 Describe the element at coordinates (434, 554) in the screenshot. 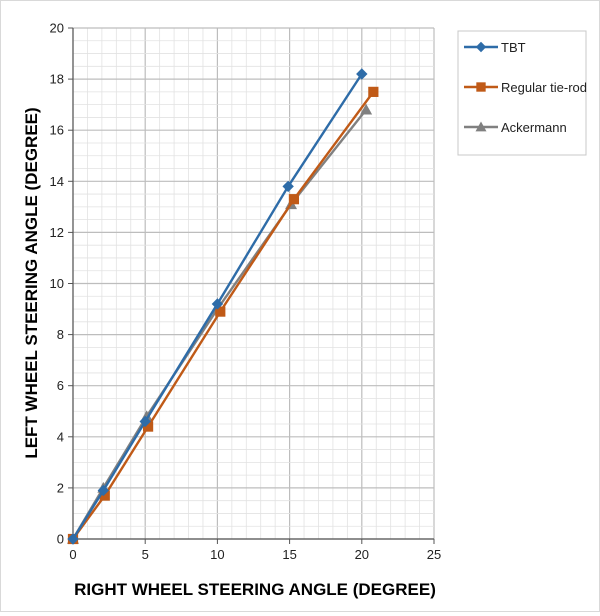

I see `x-tick-label: 25` at that location.